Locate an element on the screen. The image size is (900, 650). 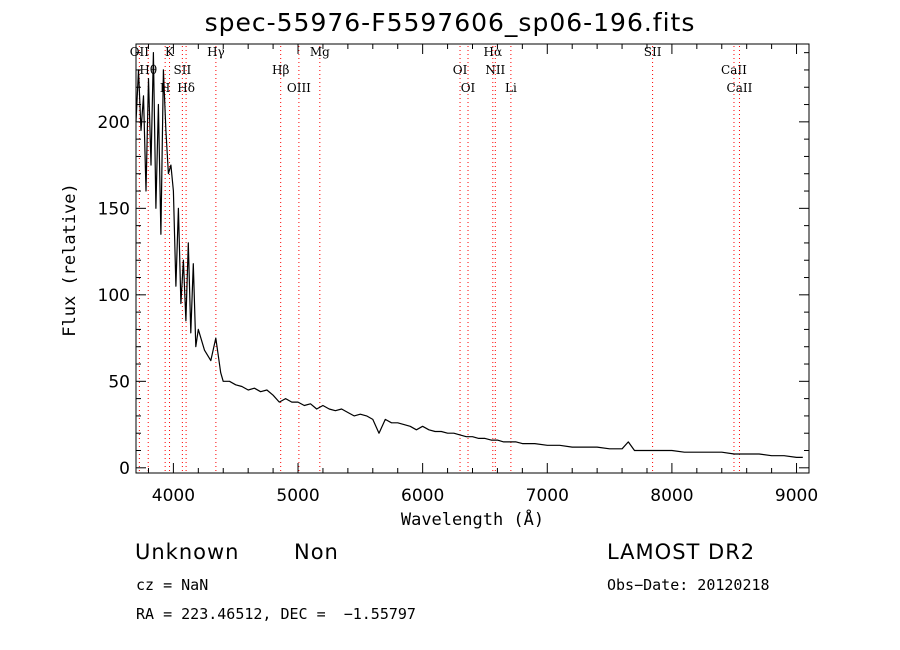
line-label-16: CaII is located at coordinates (734, 70).